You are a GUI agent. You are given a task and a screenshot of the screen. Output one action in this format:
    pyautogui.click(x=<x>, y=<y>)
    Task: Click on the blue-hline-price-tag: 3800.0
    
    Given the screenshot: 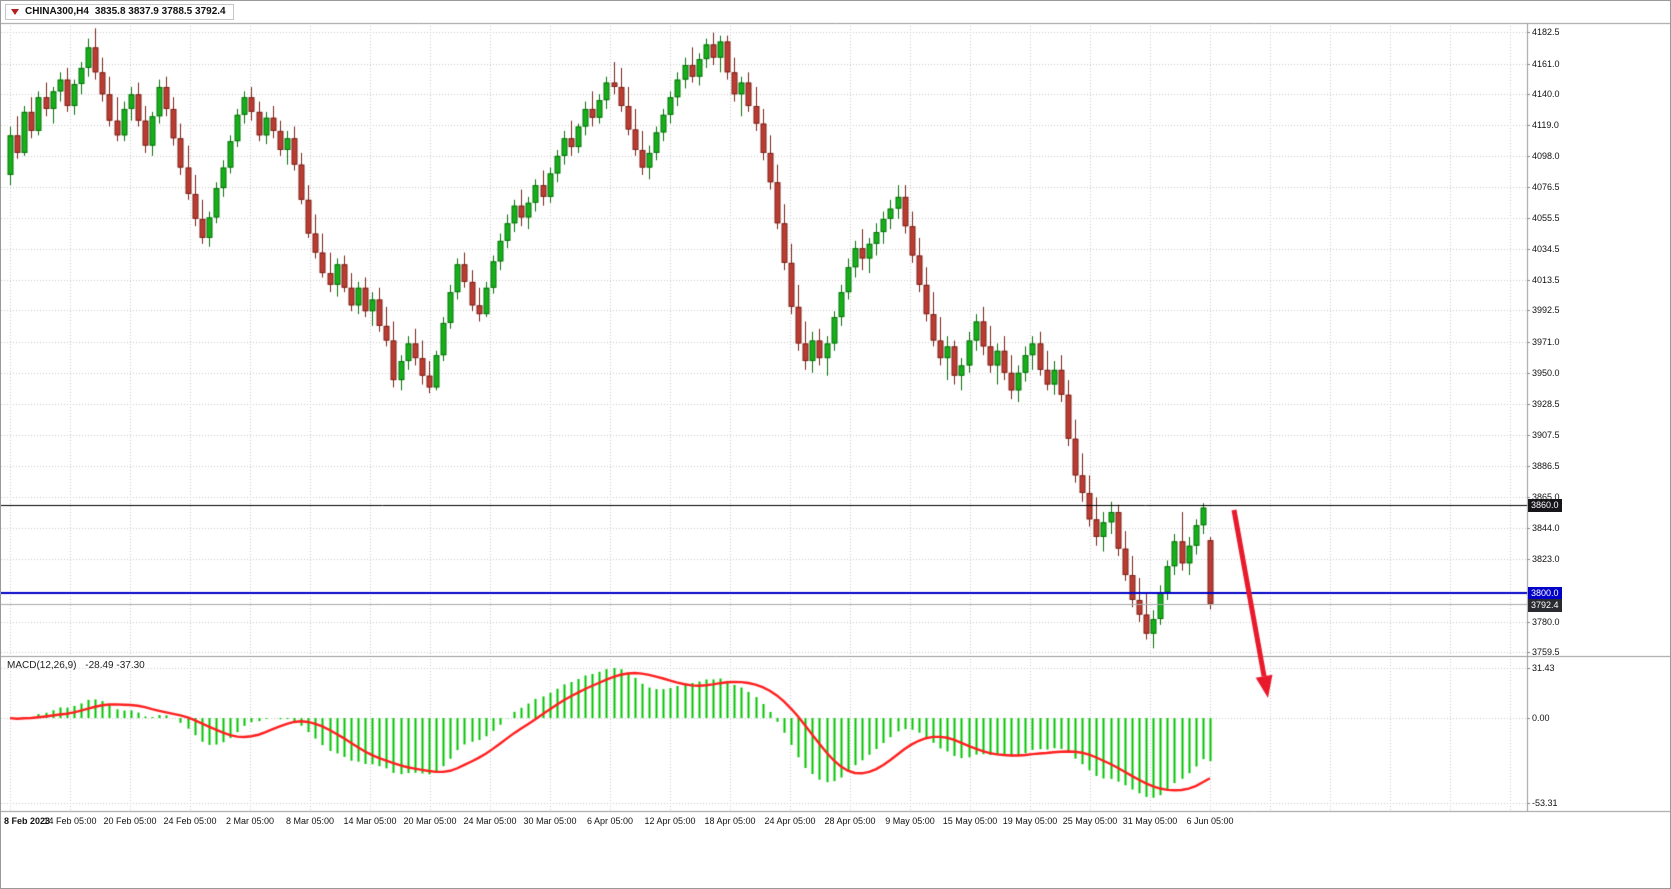 What is the action you would take?
    pyautogui.click(x=1545, y=593)
    